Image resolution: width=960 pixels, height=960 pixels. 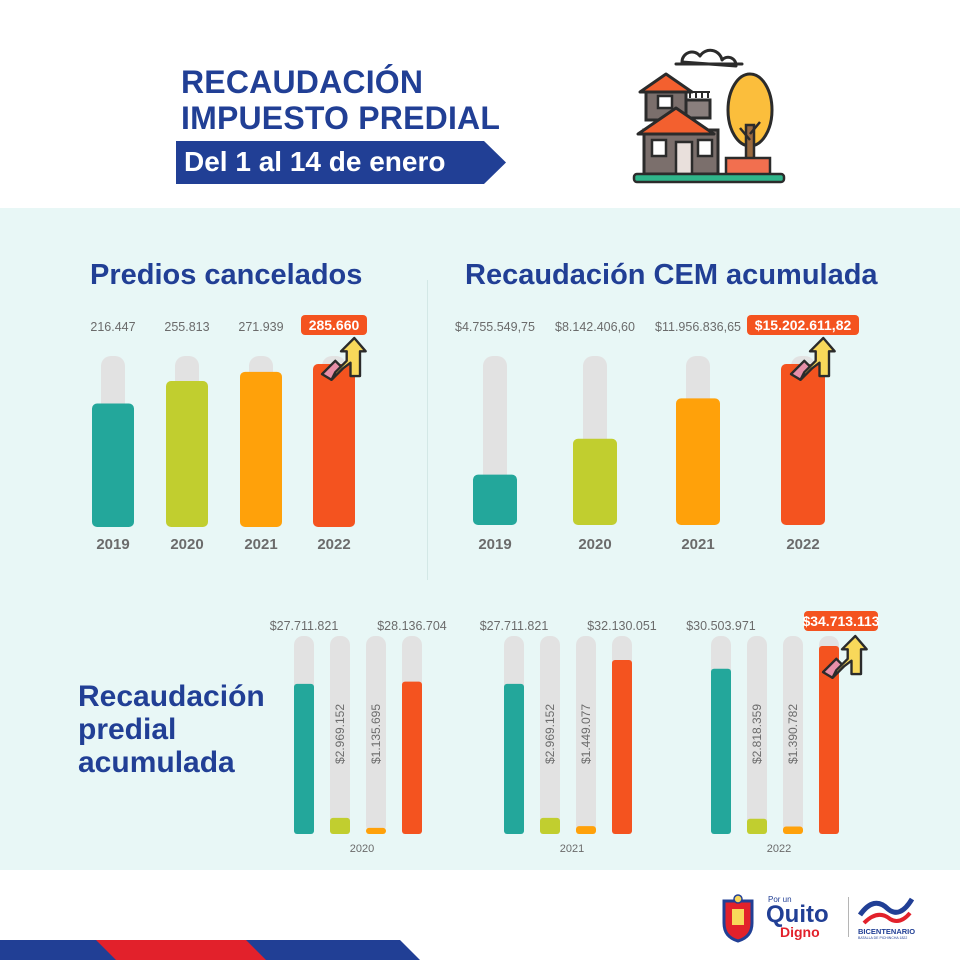 What do you see at coordinates (780, 899) in the screenshot?
I see `logo-quito-small: Por un` at bounding box center [780, 899].